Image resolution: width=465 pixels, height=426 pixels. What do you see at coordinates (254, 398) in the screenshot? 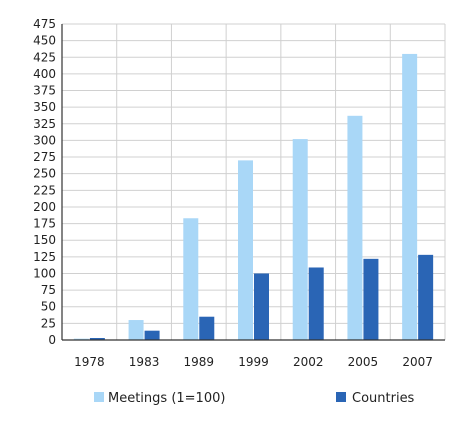
I see `legend: Meetings (1=100) Countries` at bounding box center [254, 398].